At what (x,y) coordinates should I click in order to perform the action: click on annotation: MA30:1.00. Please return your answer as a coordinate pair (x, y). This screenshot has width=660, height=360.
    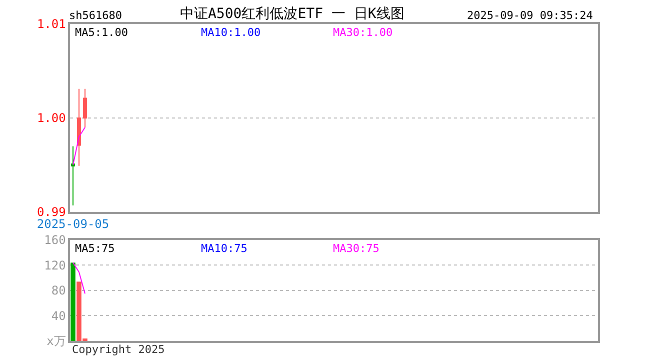
    Looking at the image, I should click on (363, 32).